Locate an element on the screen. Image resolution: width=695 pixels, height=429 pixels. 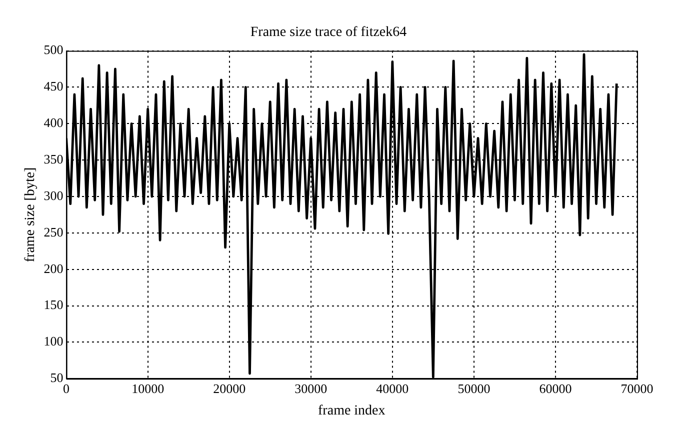
y-tick-label: 500 is located at coordinates (54, 50).